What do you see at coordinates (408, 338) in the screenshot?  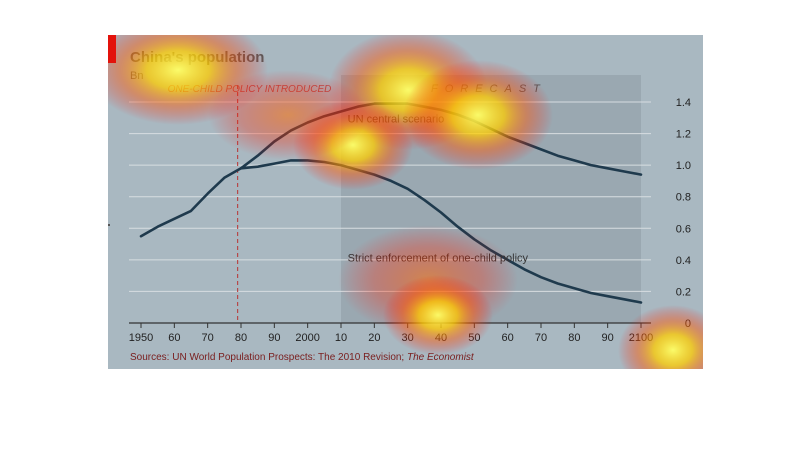 I see `x-tick-label: 30` at bounding box center [408, 338].